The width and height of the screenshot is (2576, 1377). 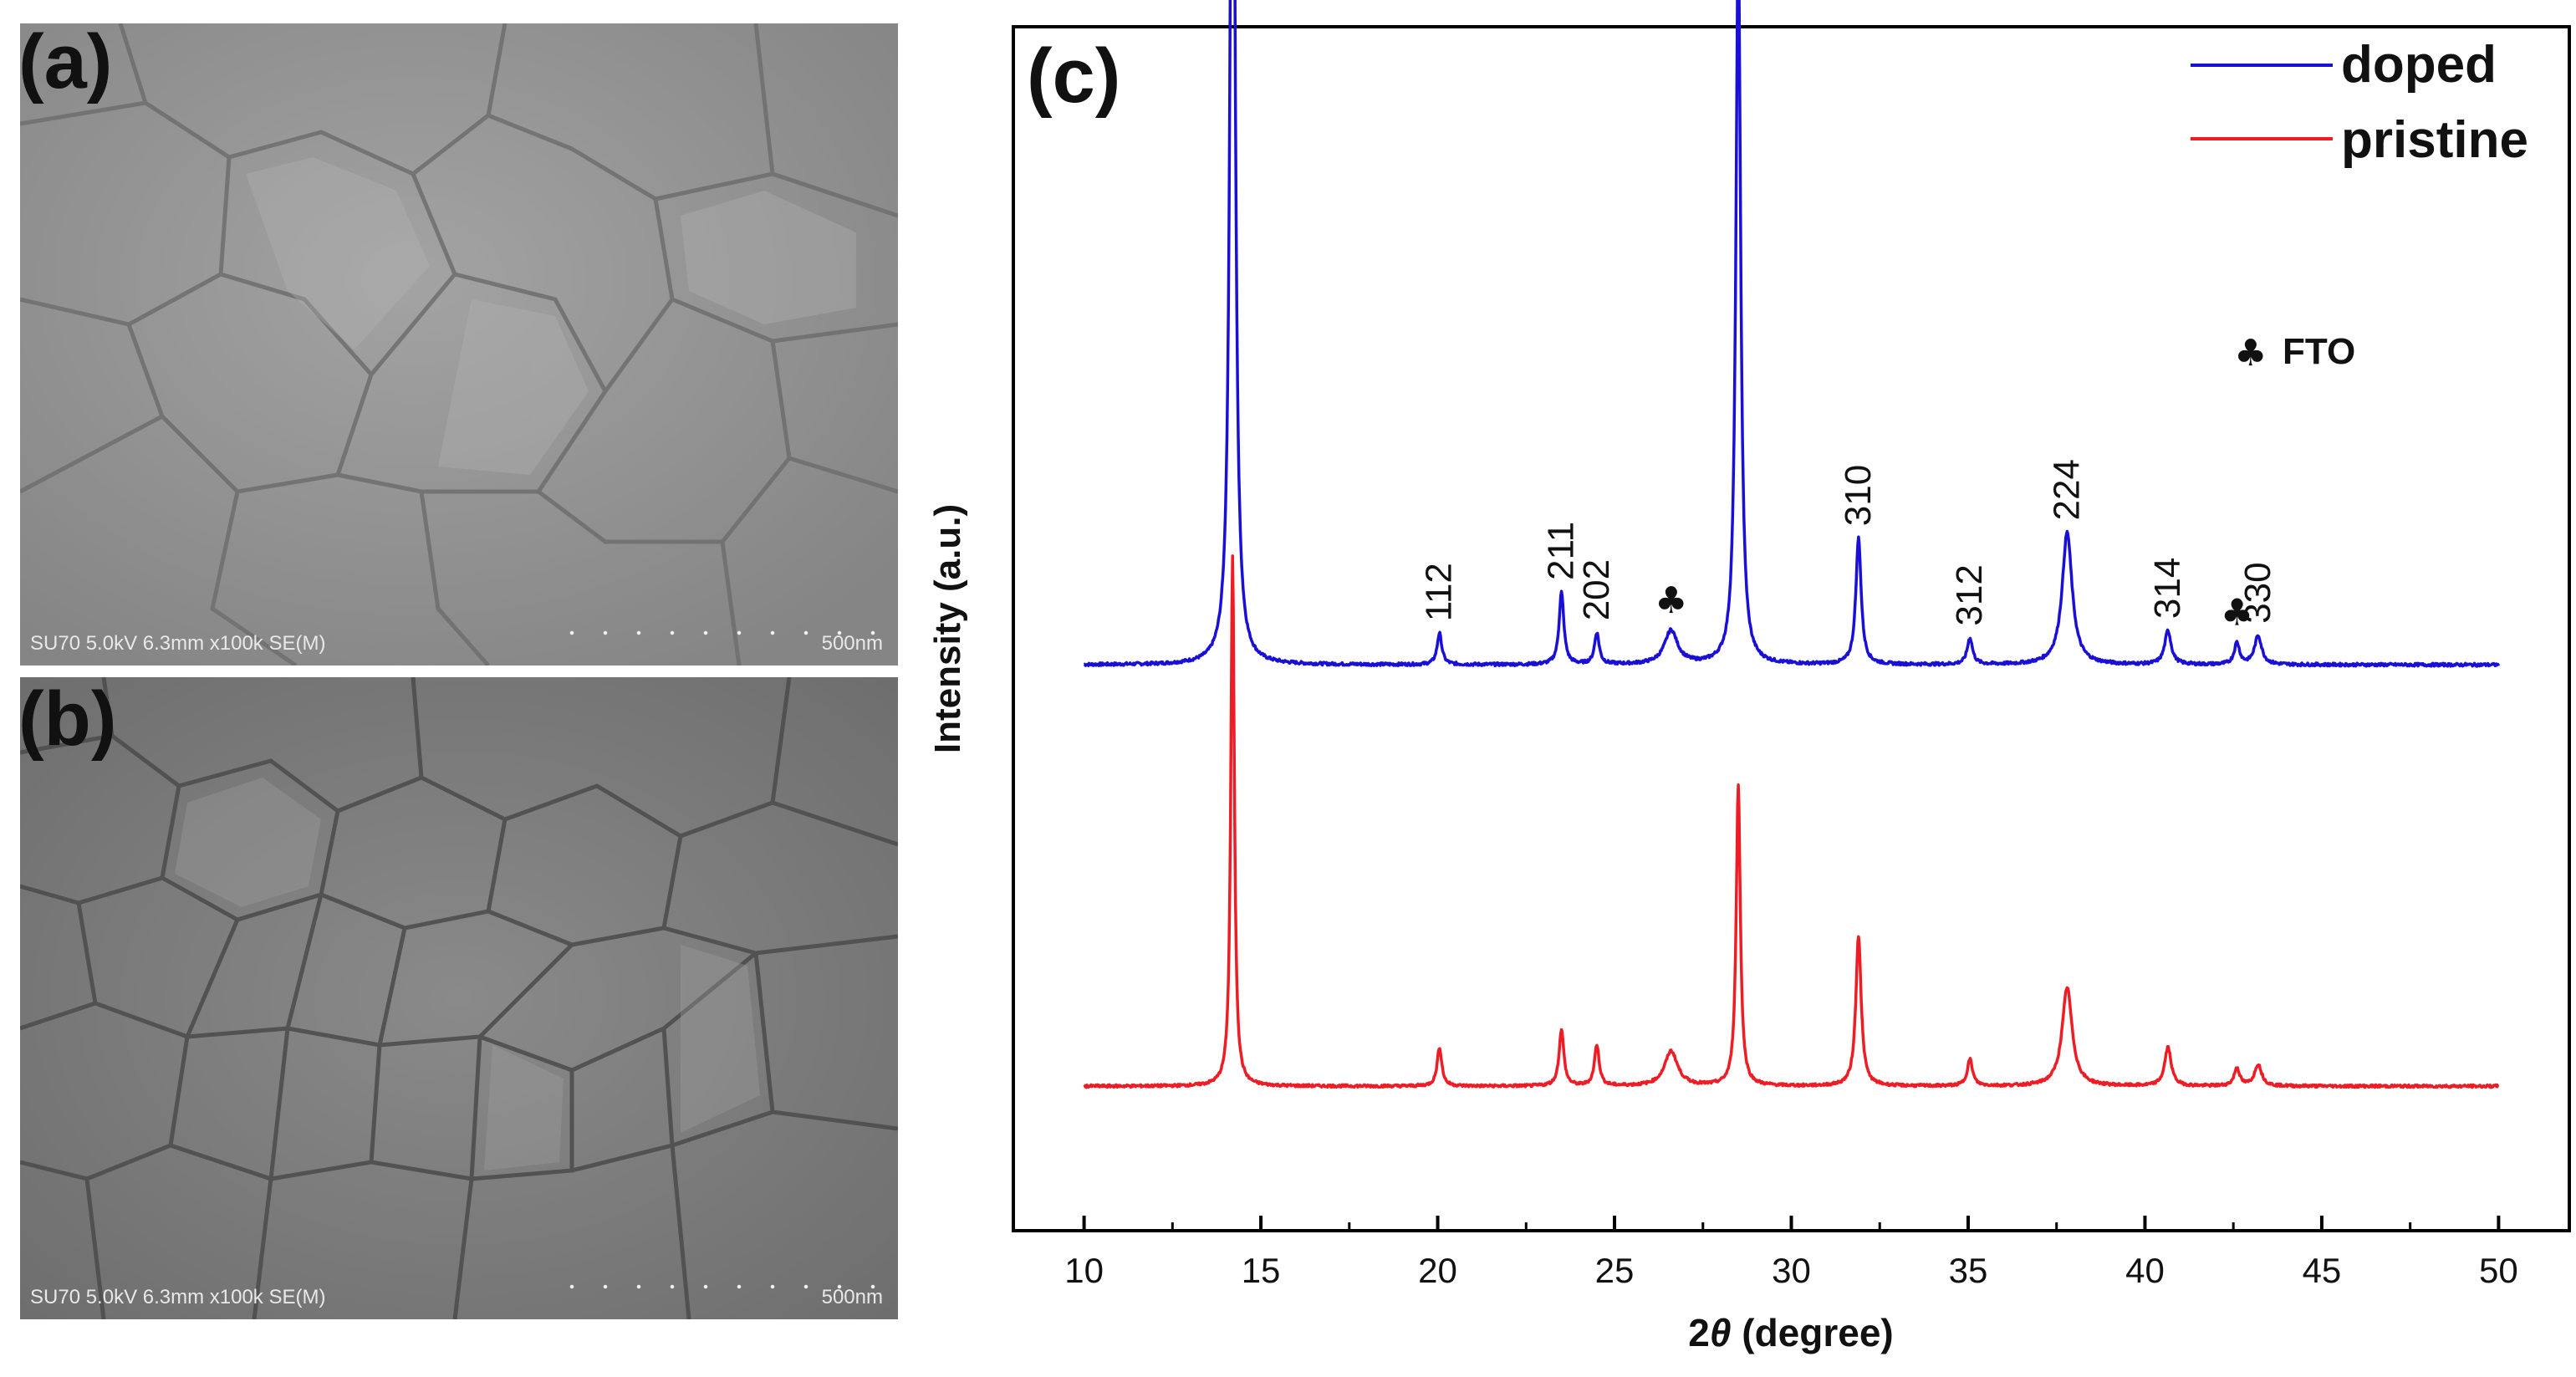 I want to click on legend-label-pristine: pristine, so click(x=2434, y=140).